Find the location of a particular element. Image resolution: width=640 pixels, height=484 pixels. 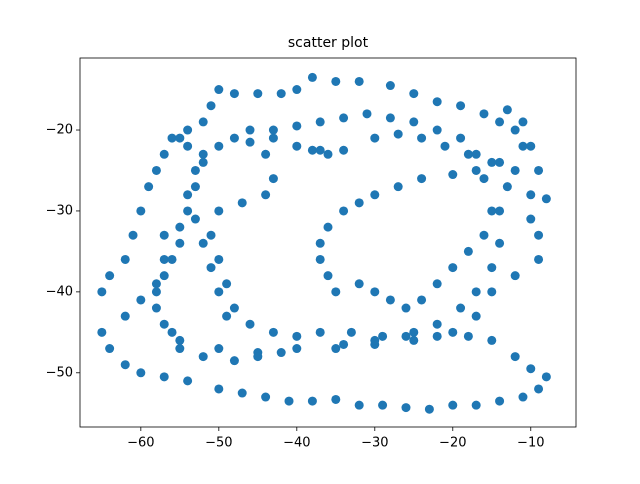

y-tick-label: −40 is located at coordinates (59, 291).